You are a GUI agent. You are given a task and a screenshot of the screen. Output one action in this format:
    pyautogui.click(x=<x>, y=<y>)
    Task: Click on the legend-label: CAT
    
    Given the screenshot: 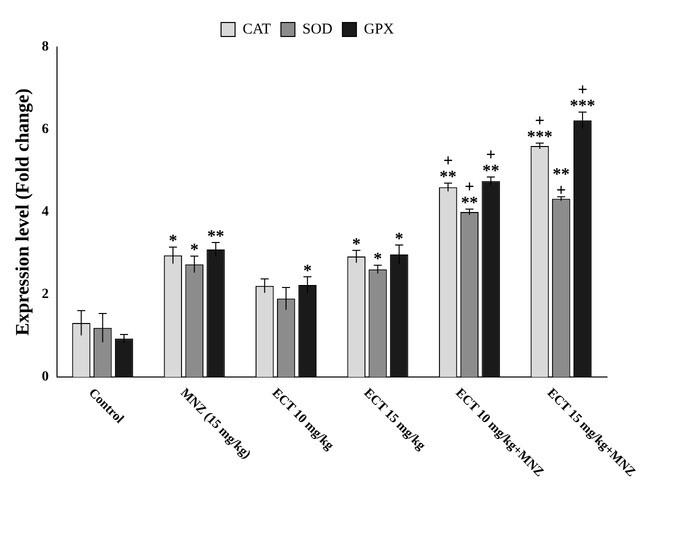 What is the action you would take?
    pyautogui.click(x=256, y=29)
    